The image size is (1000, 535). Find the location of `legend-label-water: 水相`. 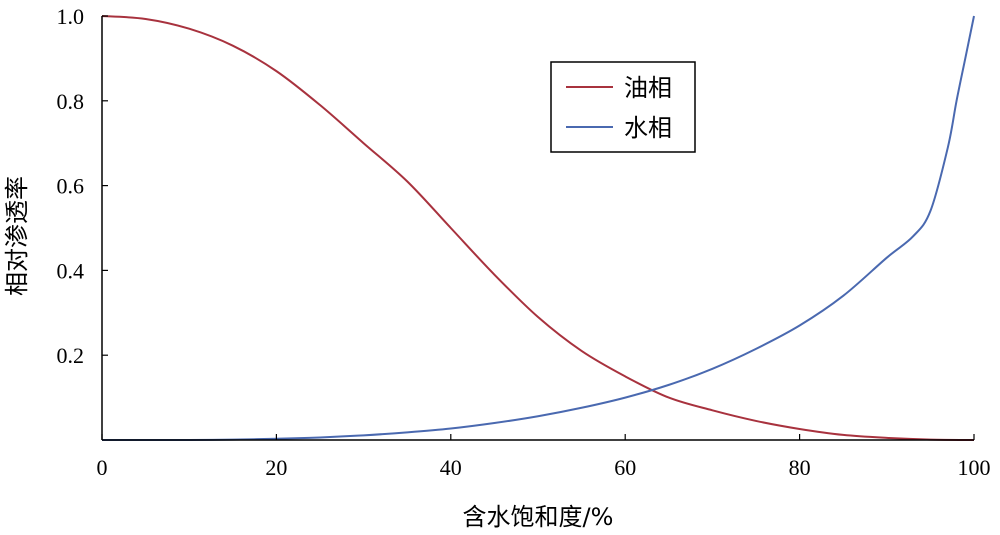

legend-label-water: 水相 is located at coordinates (648, 128).